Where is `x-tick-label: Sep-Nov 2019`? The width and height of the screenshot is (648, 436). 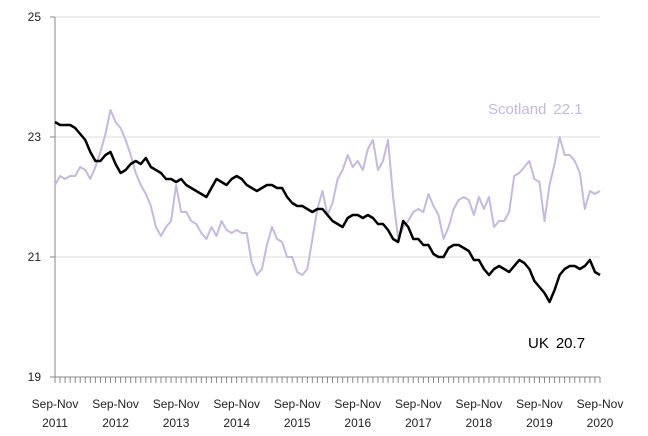
x-tick-label: Sep-Nov 2019 is located at coordinates (539, 413).